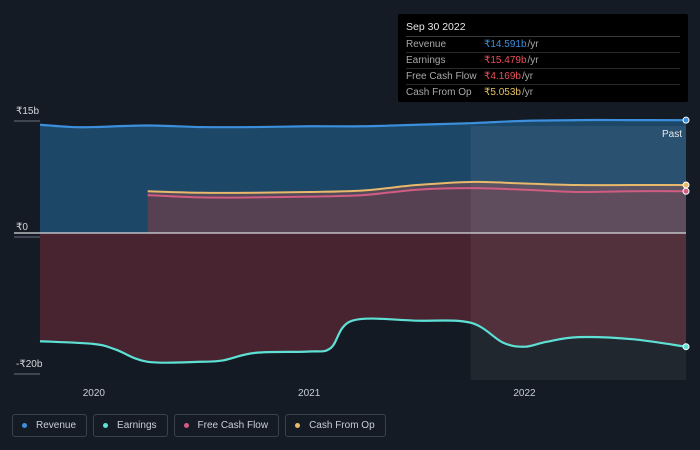 The width and height of the screenshot is (700, 450). I want to click on tooltip-date: Sep 30 2022, so click(543, 28).